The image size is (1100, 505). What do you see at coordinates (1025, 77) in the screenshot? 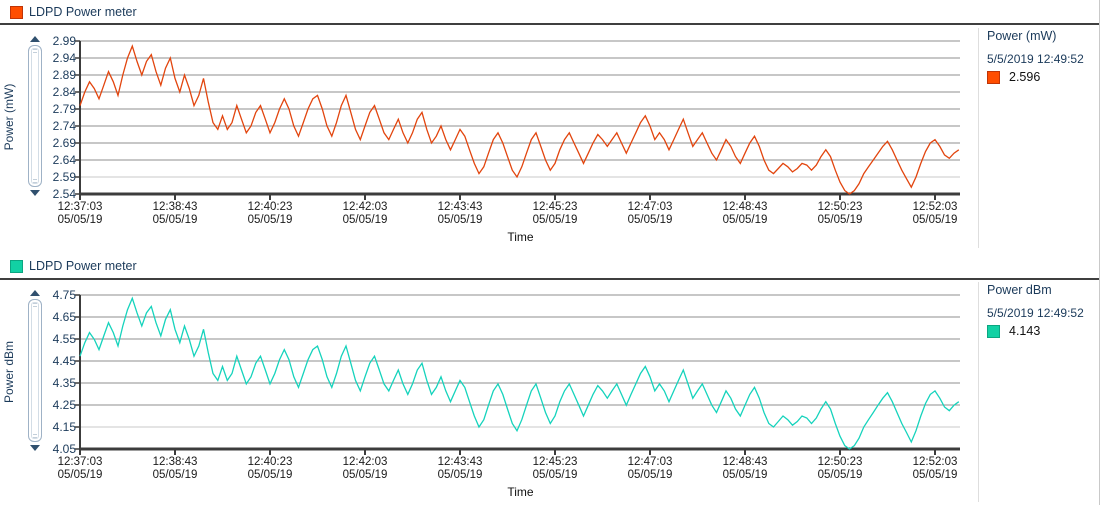
I see `current-value: 2.596` at bounding box center [1025, 77].